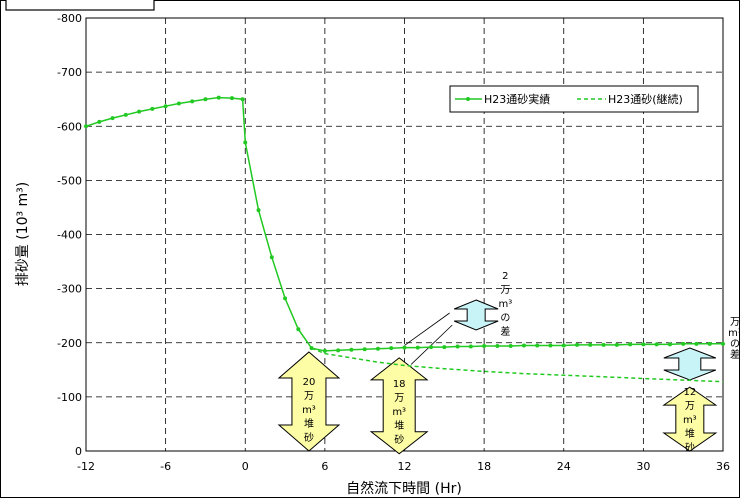 Image resolution: width=740 pixels, height=498 pixels. Describe the element at coordinates (574, 99) in the screenshot. I see `legend-box` at that location.